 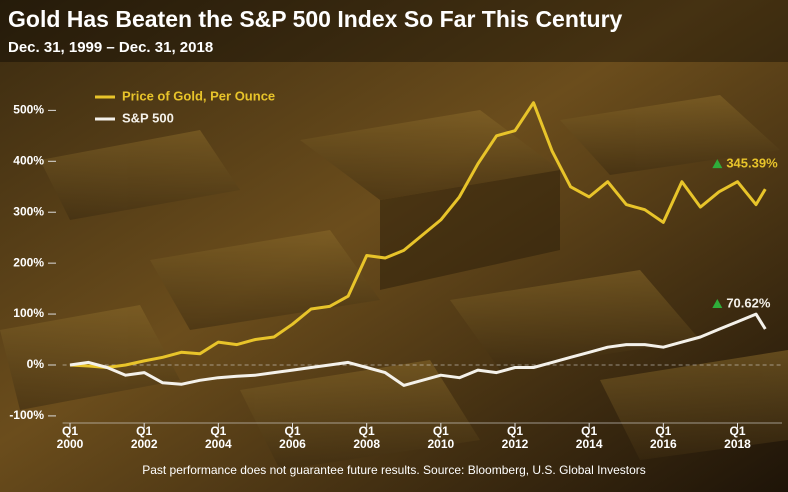 What do you see at coordinates (515, 437) in the screenshot?
I see `x-tick-label: Q1 2012` at bounding box center [515, 437].